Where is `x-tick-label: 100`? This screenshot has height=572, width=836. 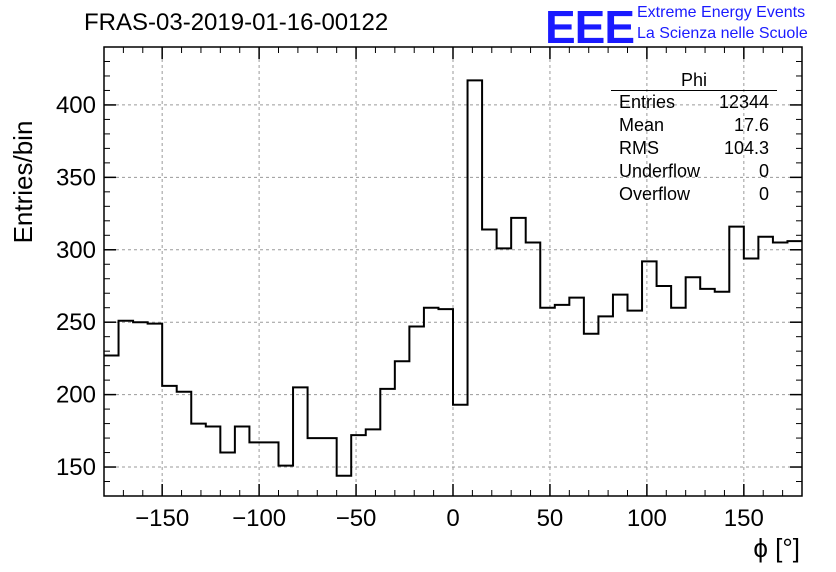
x-tick-label: 100 is located at coordinates (647, 518).